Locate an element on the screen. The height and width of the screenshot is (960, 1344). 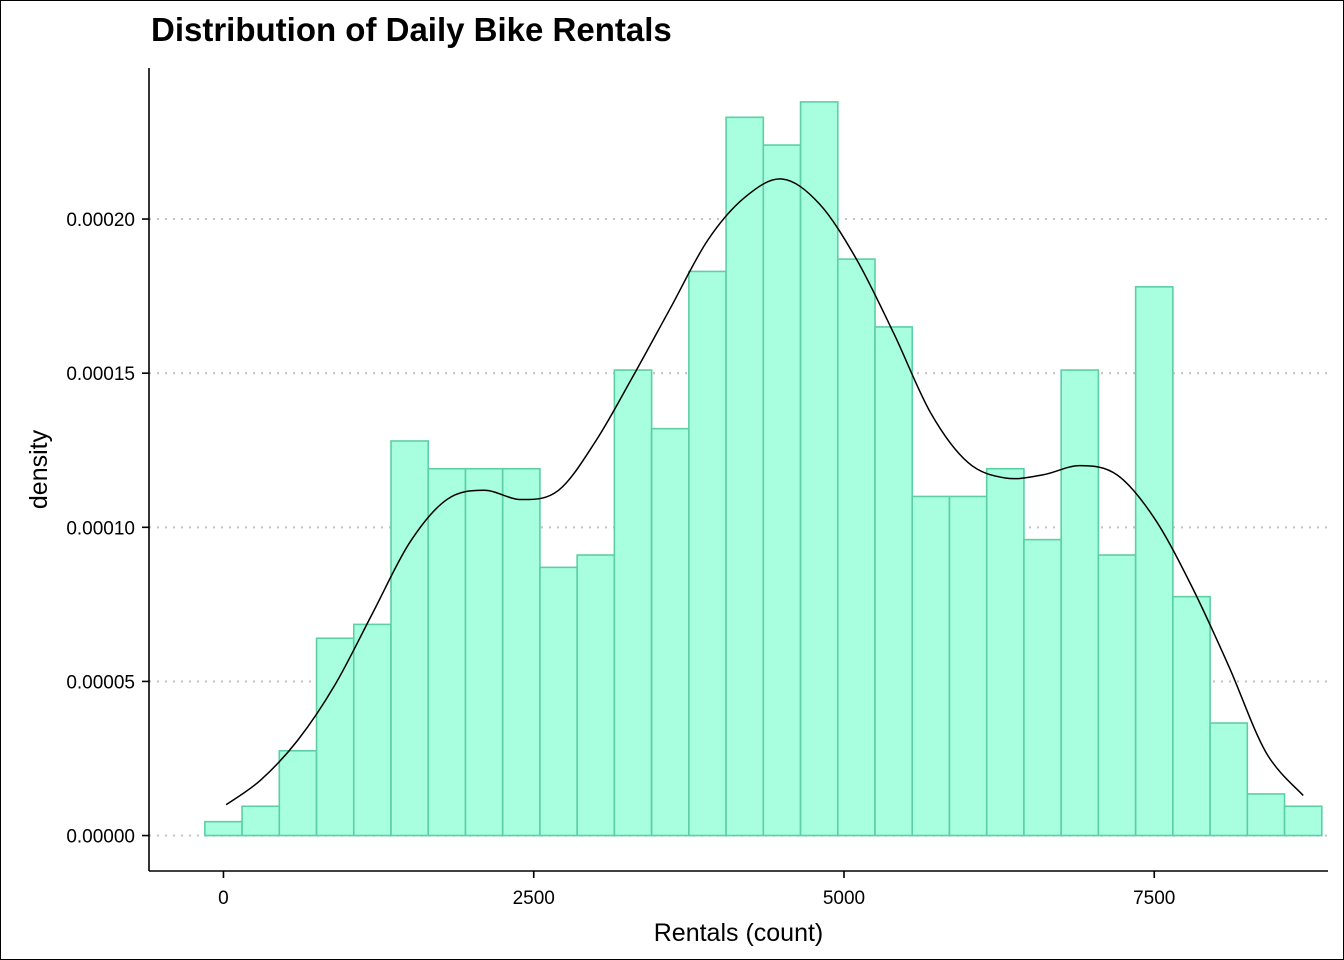
x-axis-title: Rentals (count) is located at coordinates (739, 933).